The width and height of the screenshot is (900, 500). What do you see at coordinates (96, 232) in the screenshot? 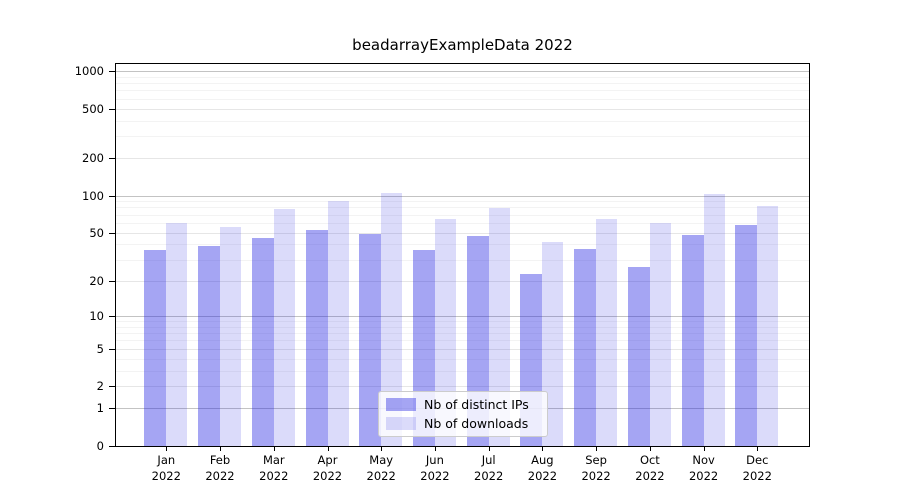
I see `y-tick-label-50: 50` at bounding box center [96, 232].